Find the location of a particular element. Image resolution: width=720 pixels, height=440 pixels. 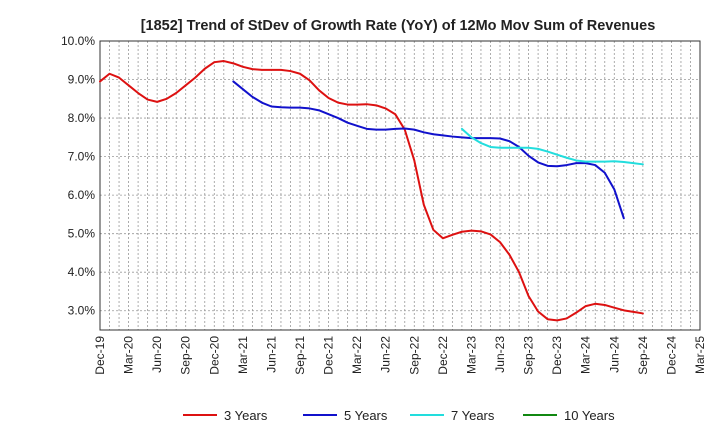

x-tick-label: Dec-24 is located at coordinates (671, 355).